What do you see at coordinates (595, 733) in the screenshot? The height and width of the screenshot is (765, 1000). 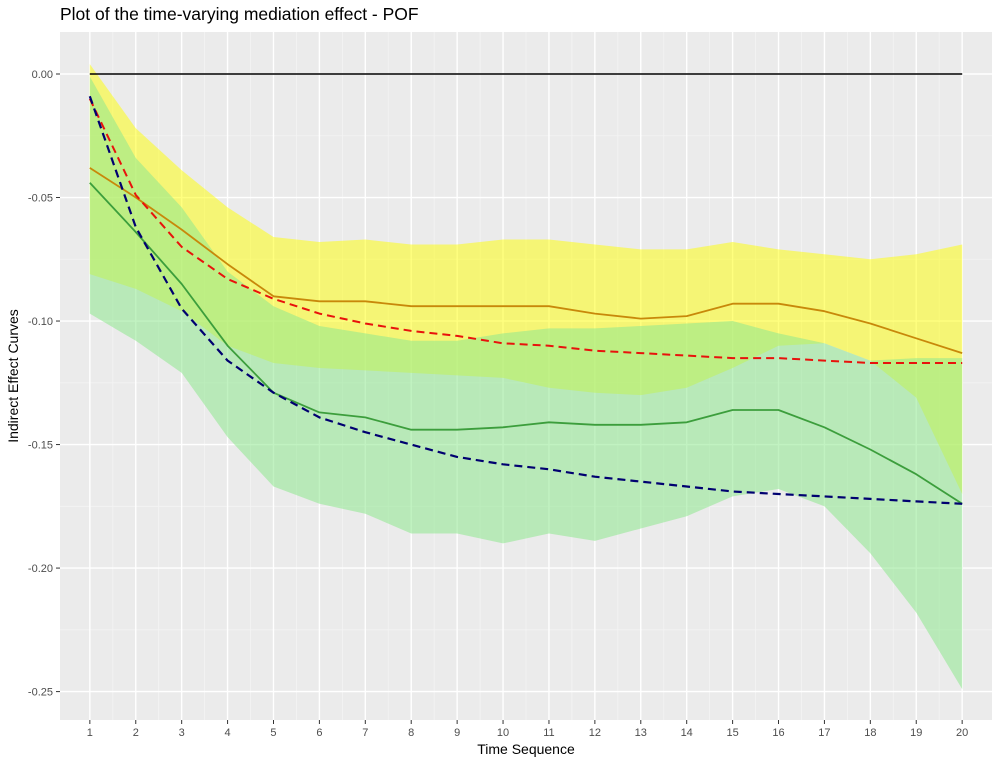 I see `x-tick-label: 12` at bounding box center [595, 733].